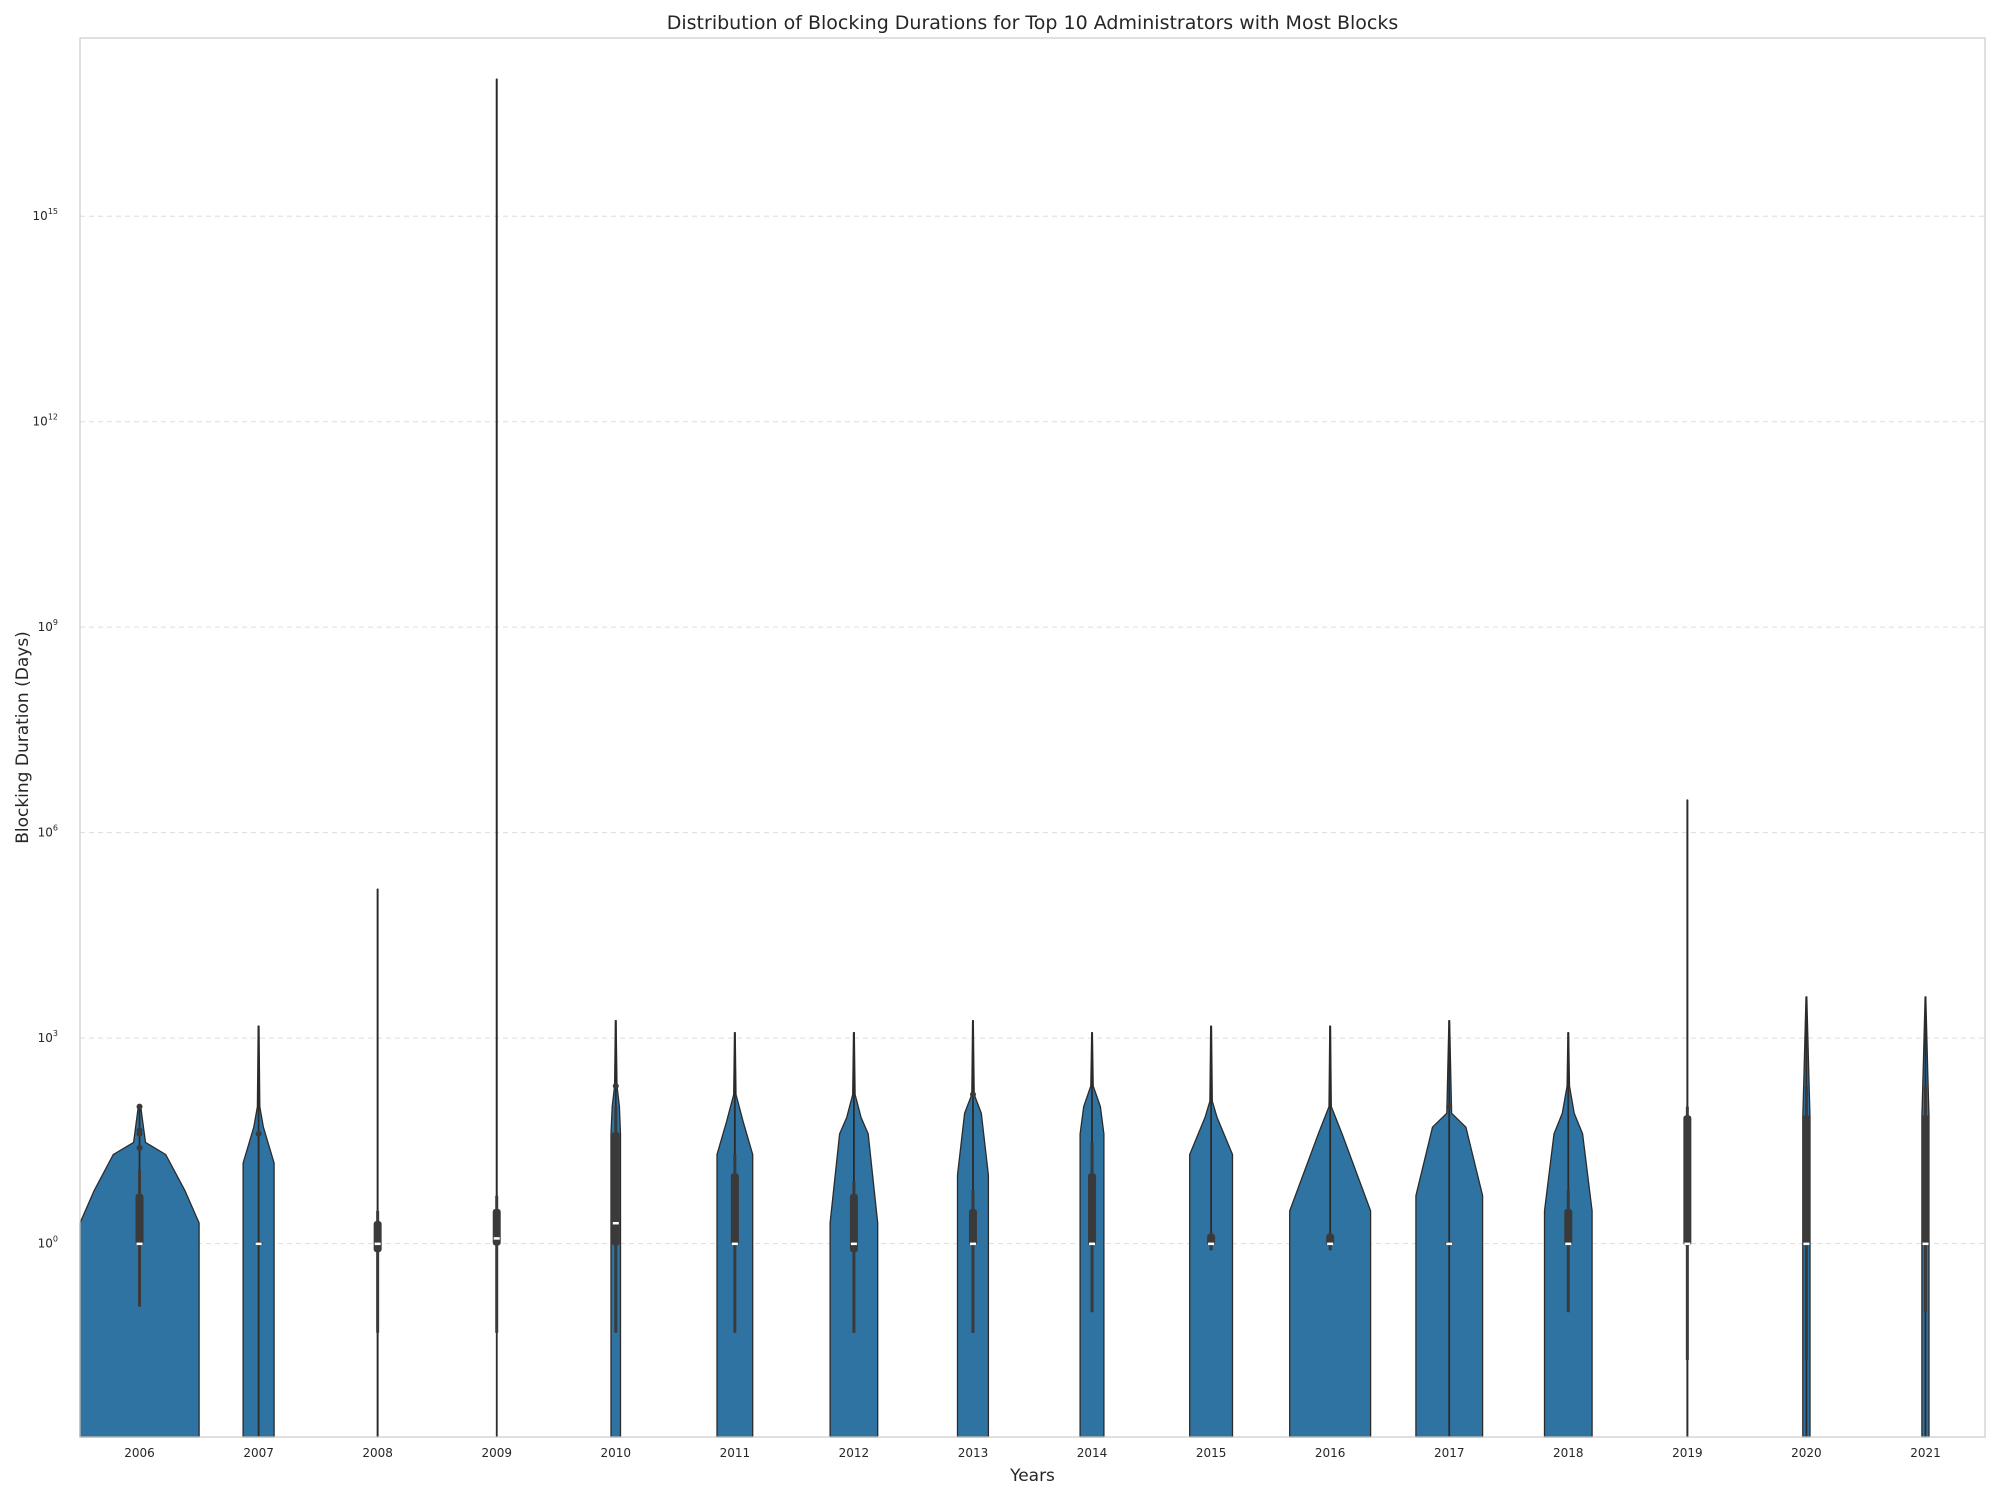 This screenshot has height=1500, width=2000. Describe the element at coordinates (48, 626) in the screenshot. I see `y-tick-label: 10⁹` at that location.